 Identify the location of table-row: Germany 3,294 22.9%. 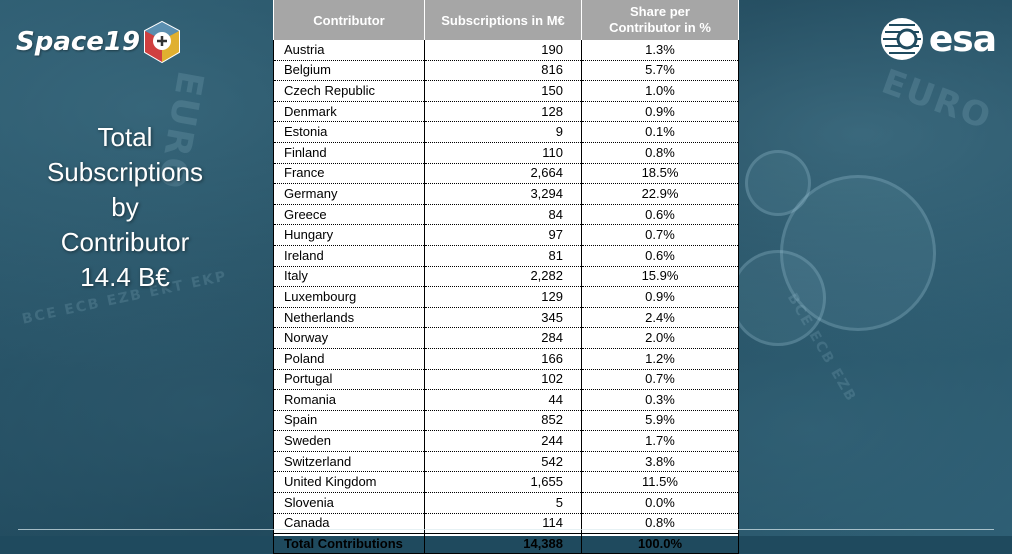
(506, 194).